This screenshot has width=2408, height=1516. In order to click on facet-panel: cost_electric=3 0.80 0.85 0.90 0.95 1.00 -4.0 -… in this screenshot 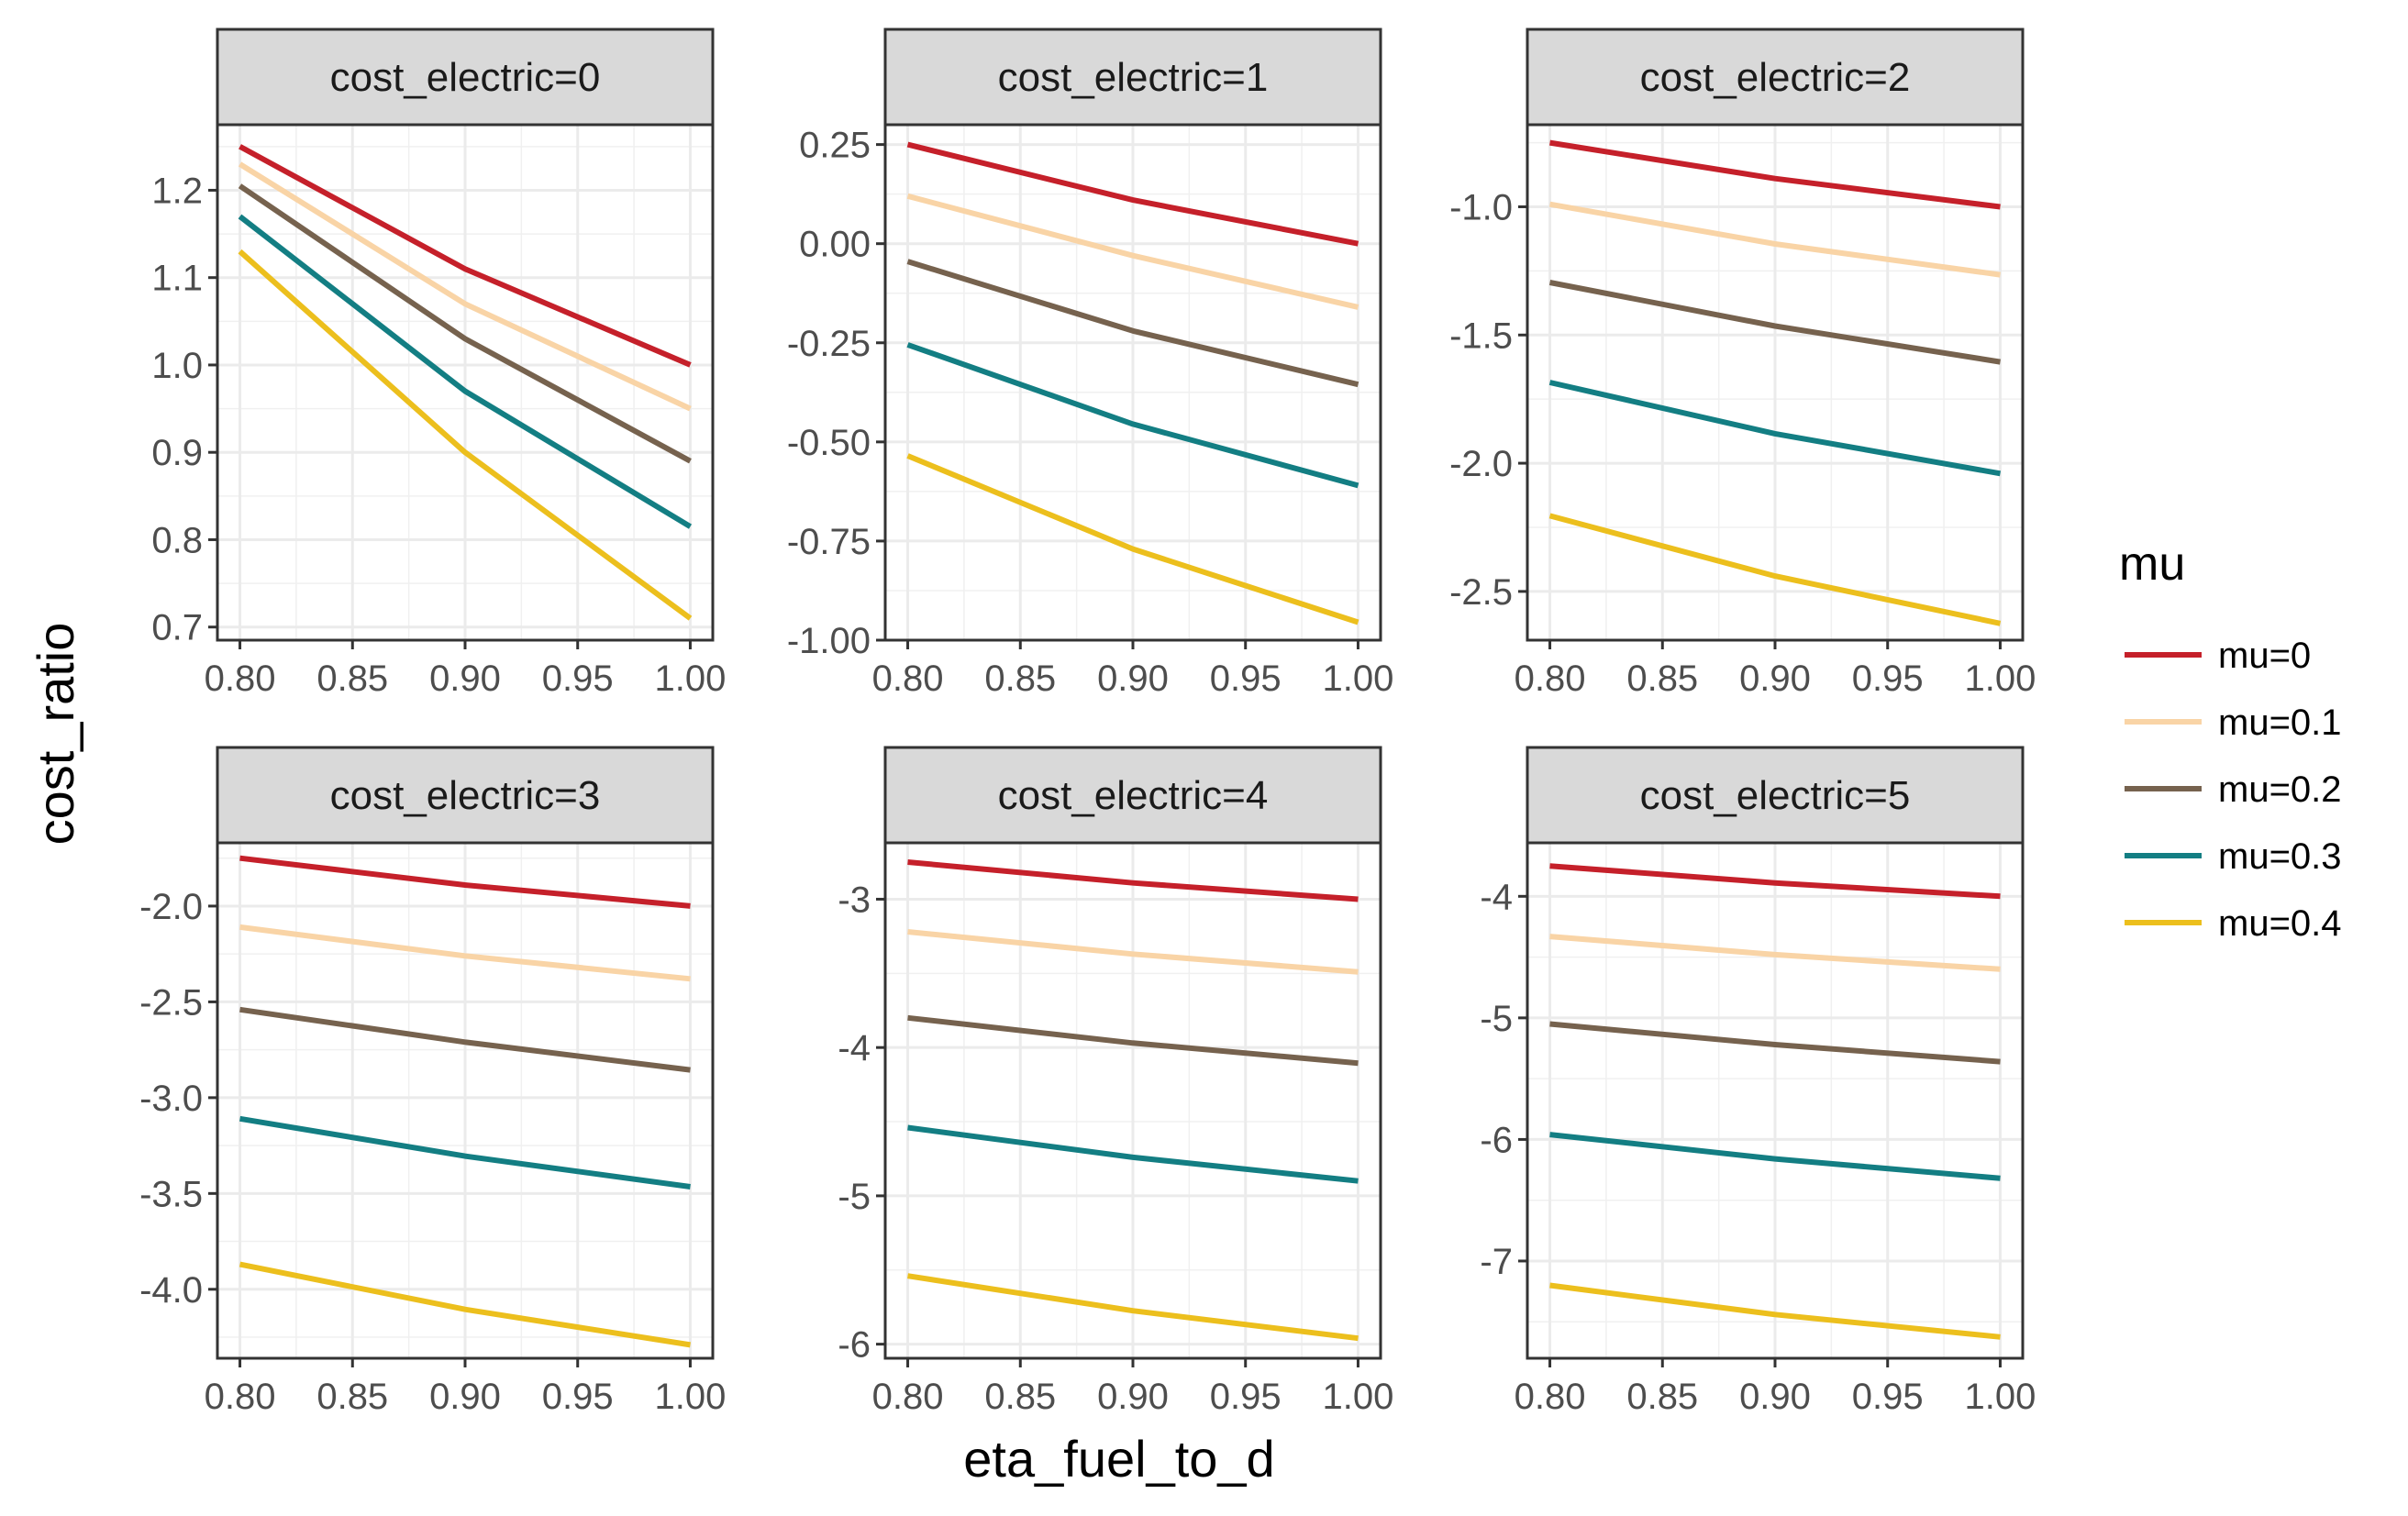, I will do `click(432, 1082)`.